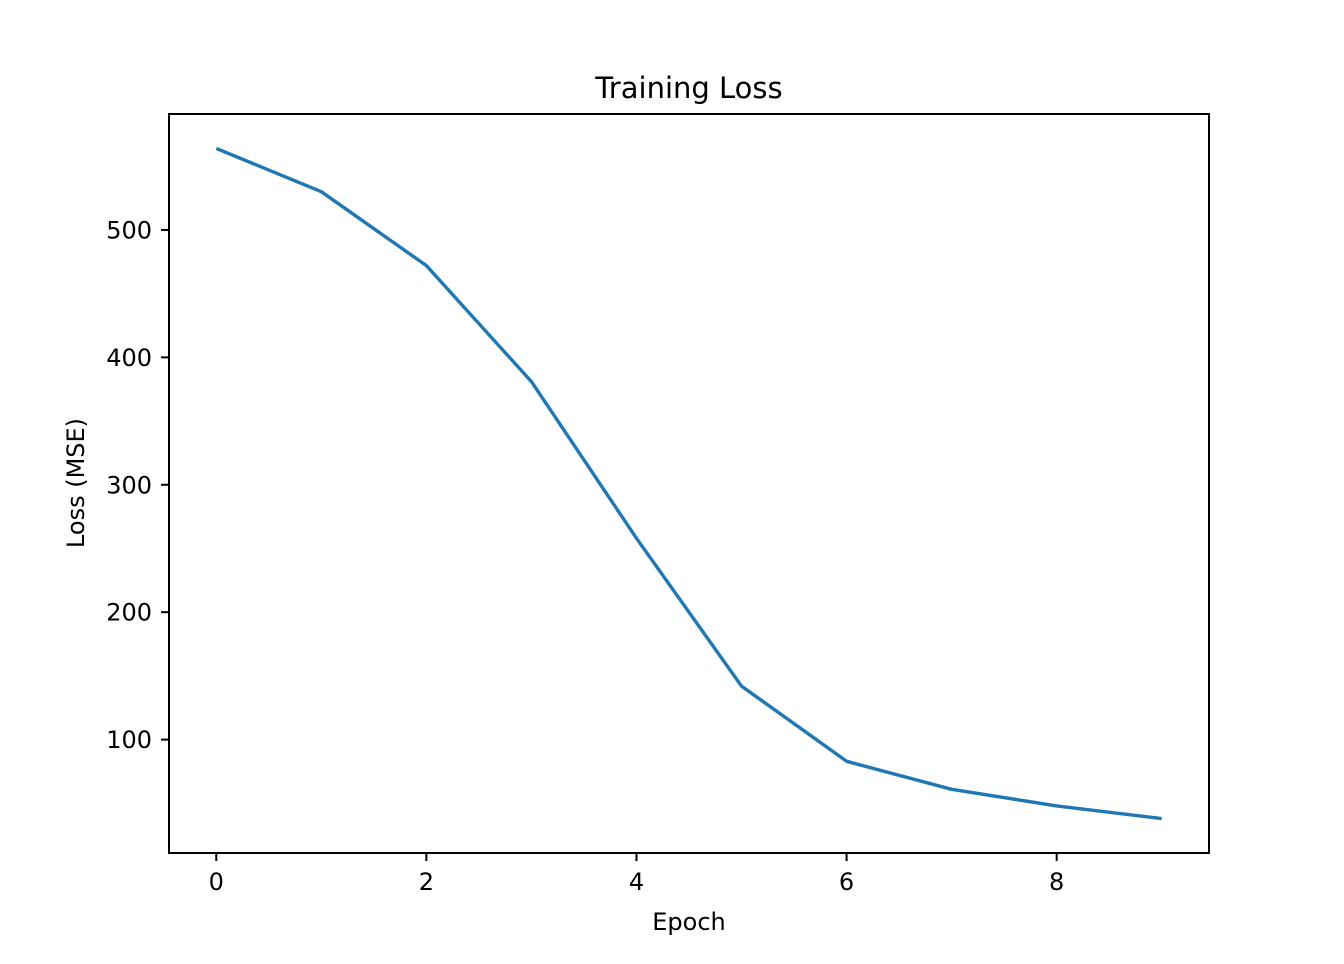 The width and height of the screenshot is (1344, 964). I want to click on chart-title: Training Loss, so click(688, 88).